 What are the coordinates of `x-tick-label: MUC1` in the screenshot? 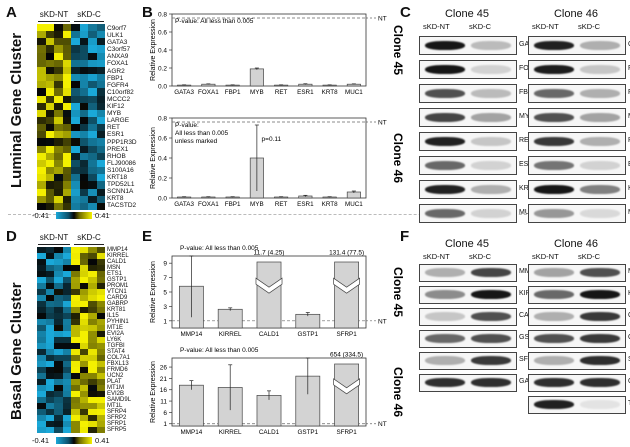 It's located at (354, 92).